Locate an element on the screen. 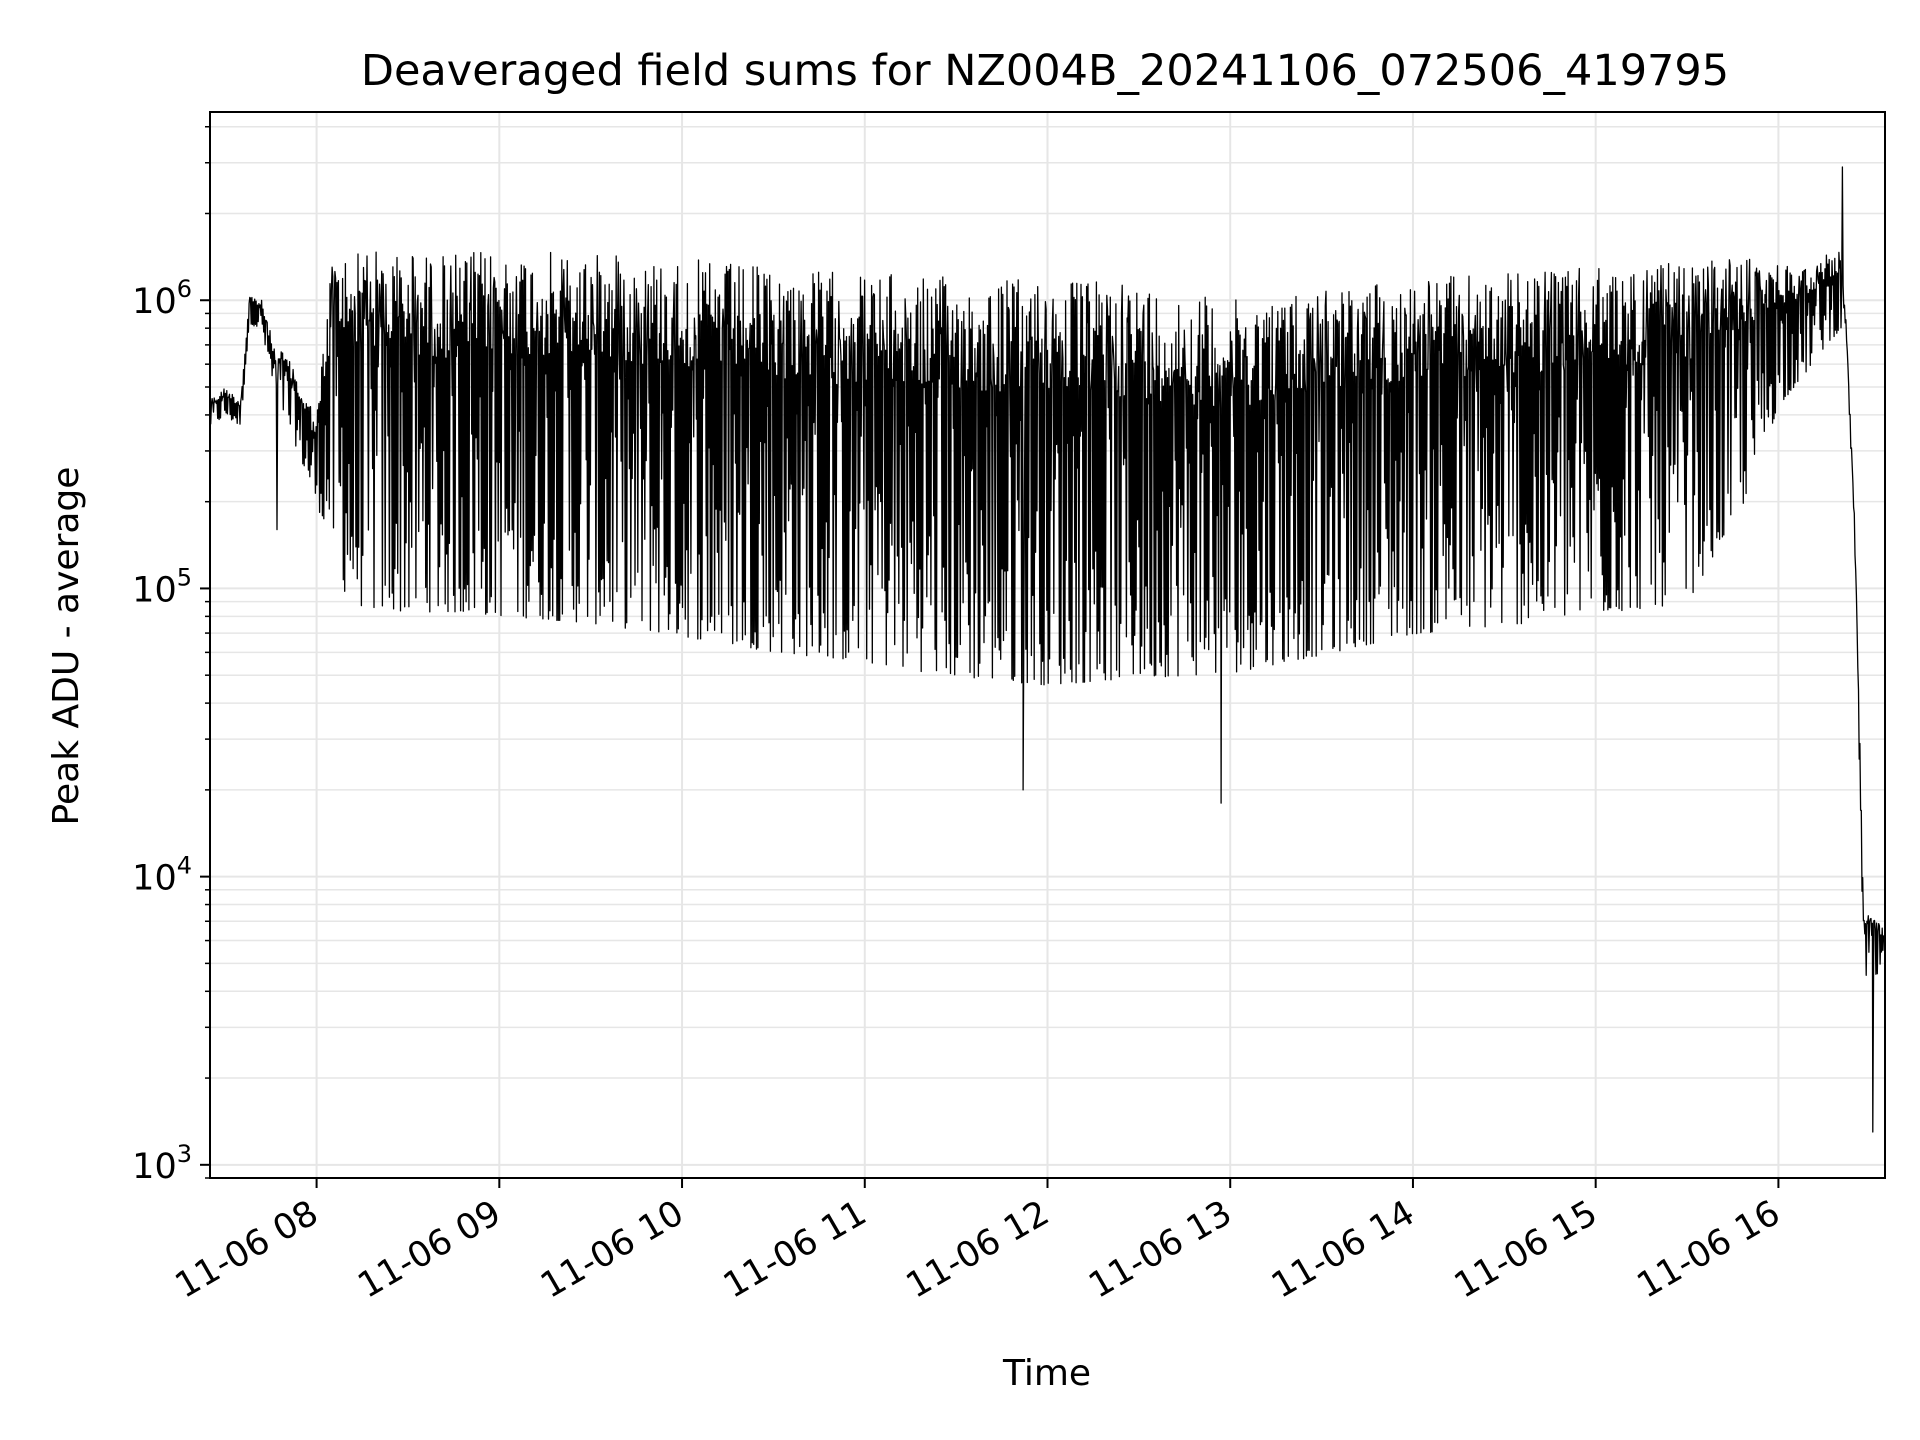  y-tick-label: 10⁶ is located at coordinates (162, 298).